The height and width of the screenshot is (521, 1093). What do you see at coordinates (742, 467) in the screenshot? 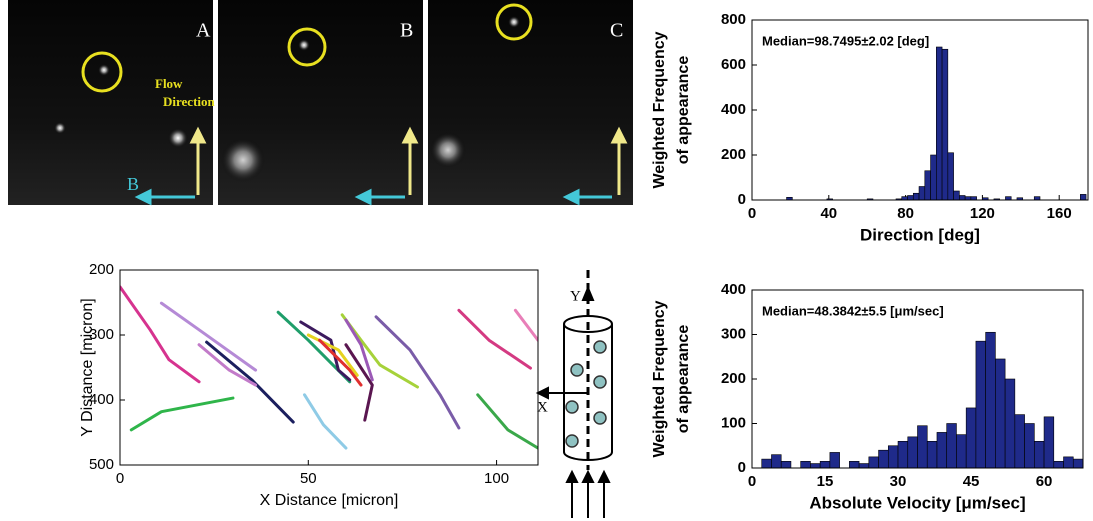
I see `y-tick-label: 0` at bounding box center [742, 467].